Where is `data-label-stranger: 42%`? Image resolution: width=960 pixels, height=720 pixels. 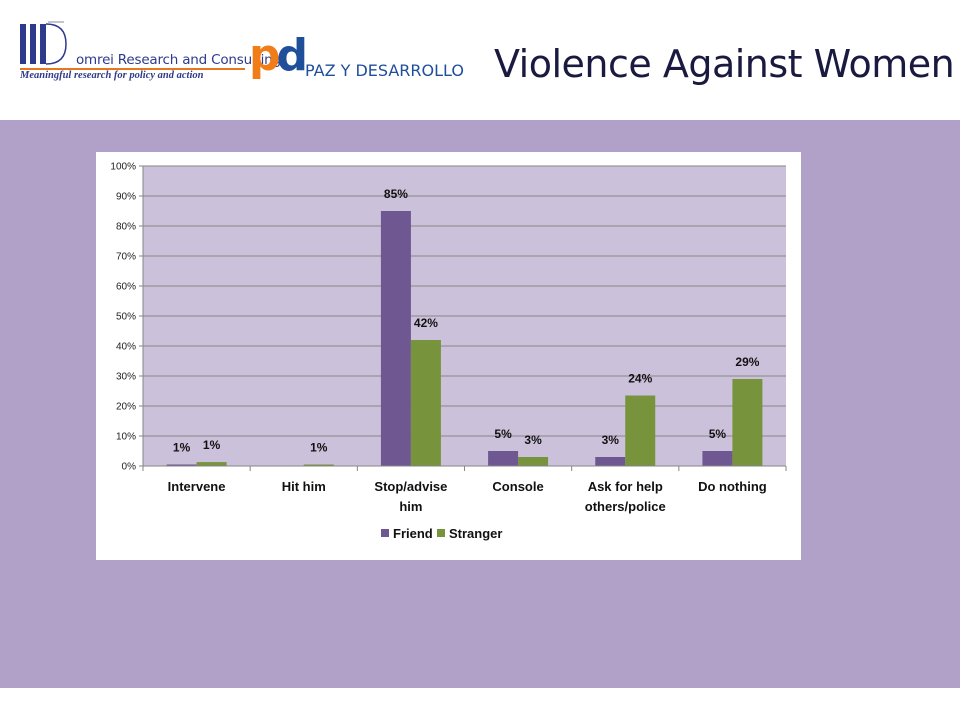
data-label-stranger: 42% is located at coordinates (426, 323).